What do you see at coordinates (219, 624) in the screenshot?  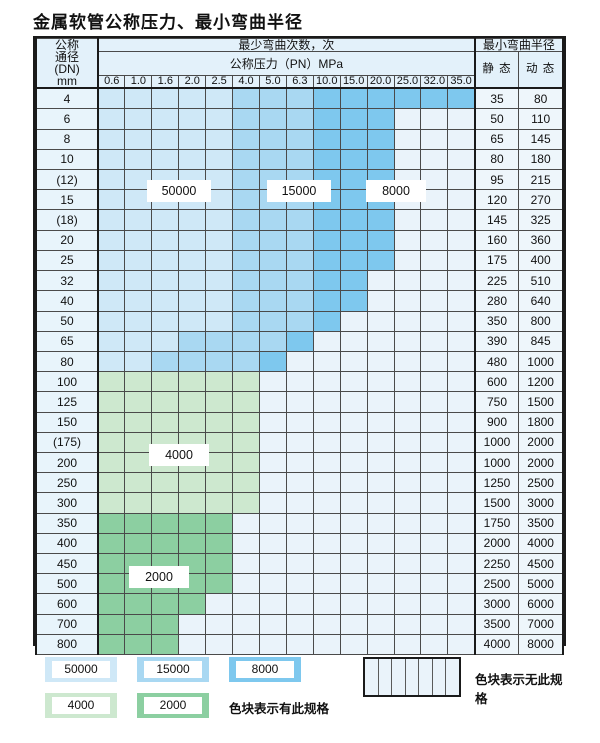 I see `cell-matrix-700-2.5` at bounding box center [219, 624].